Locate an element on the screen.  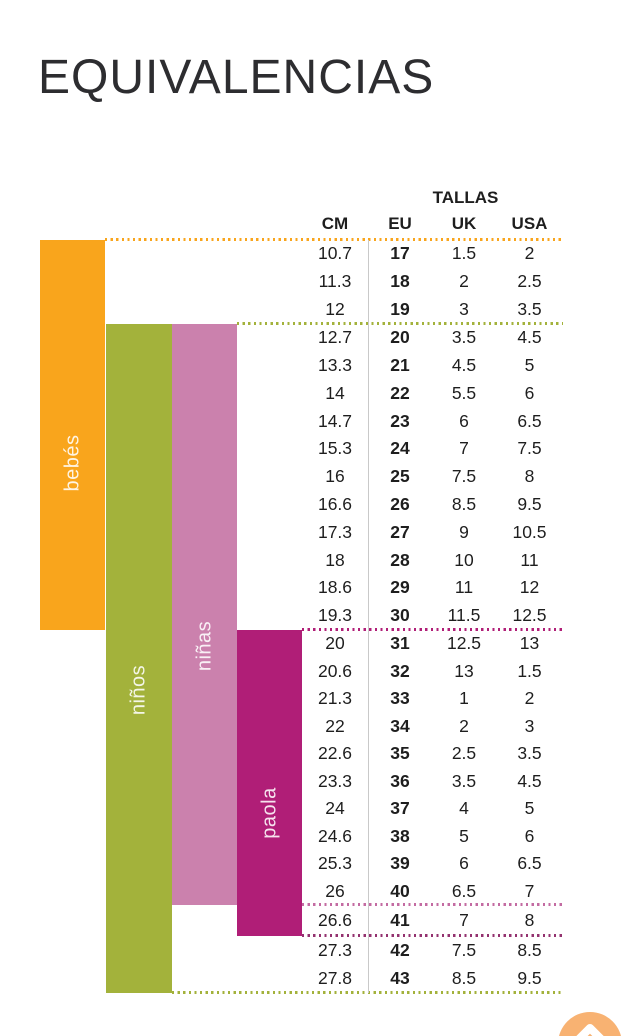
cell-usa: 2.5 is located at coordinates (529, 281).